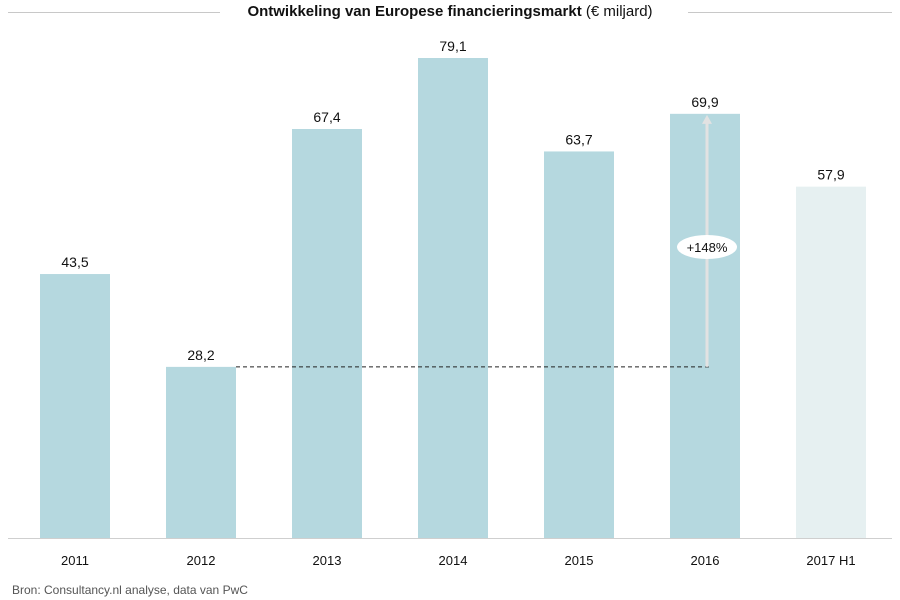 The image size is (900, 600). What do you see at coordinates (578, 139) in the screenshot?
I see `data-label: 63,7` at bounding box center [578, 139].